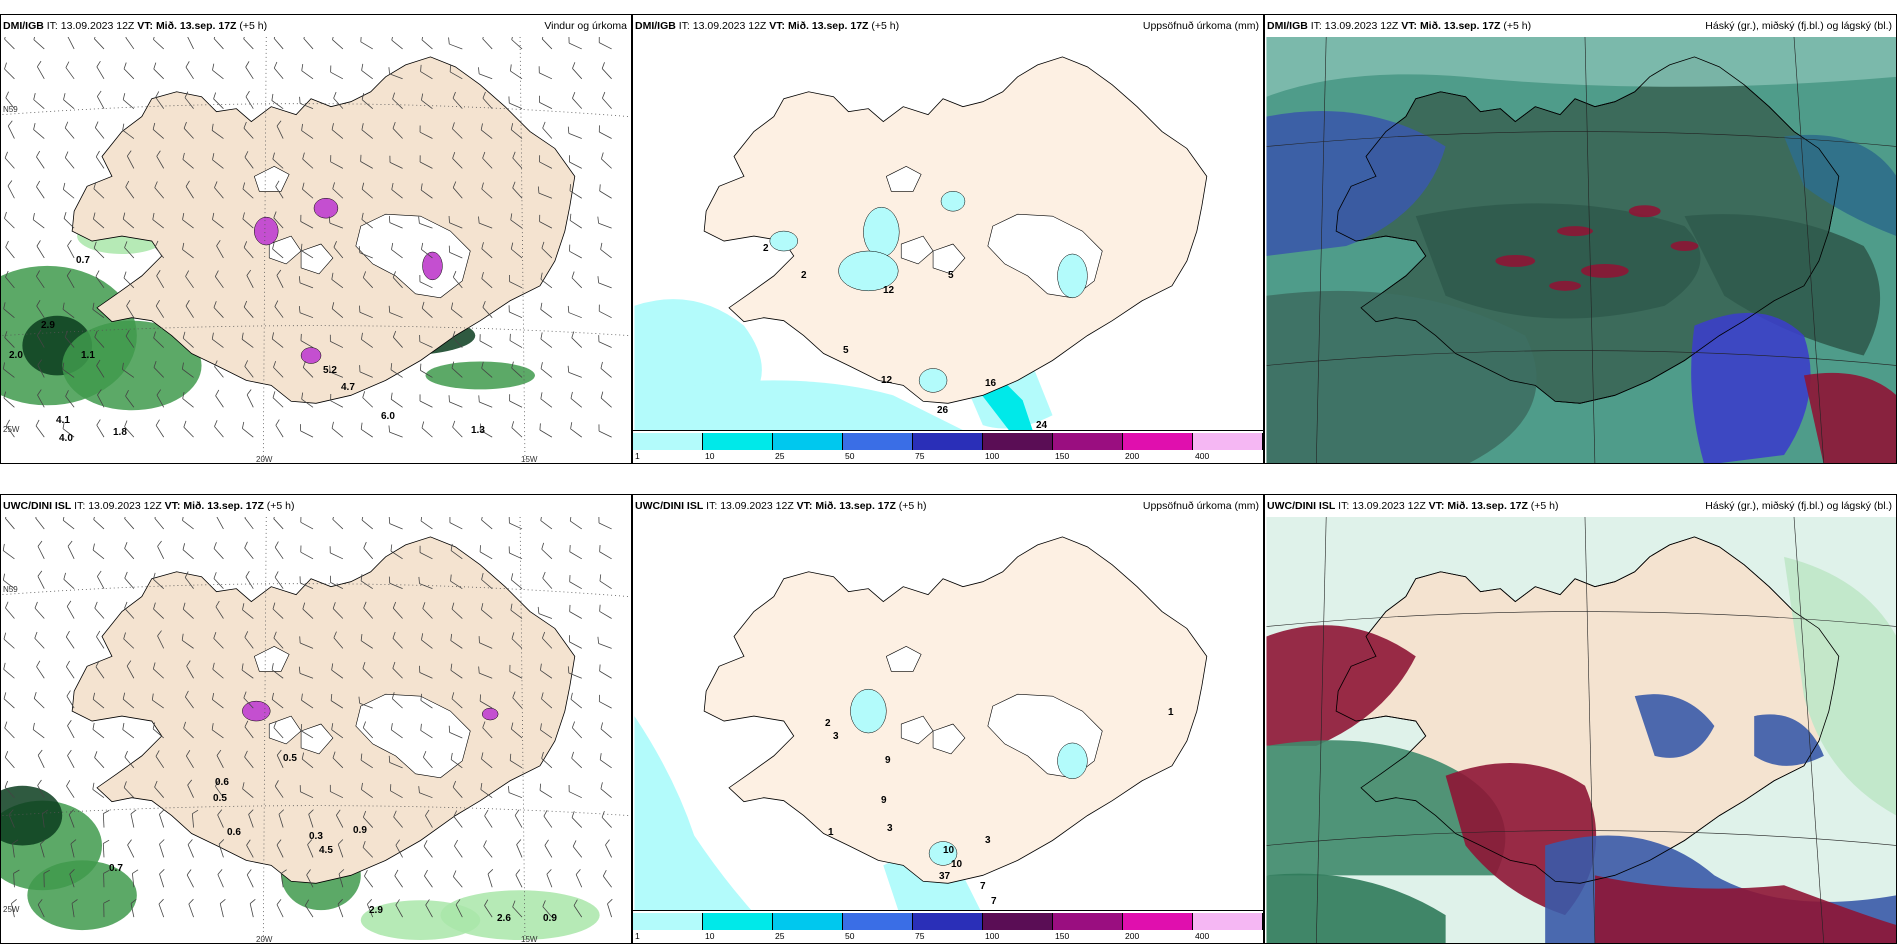 This screenshot has width=1900, height=950. What do you see at coordinates (326, 850) in the screenshot?
I see `precip-value: 4.5` at bounding box center [326, 850].